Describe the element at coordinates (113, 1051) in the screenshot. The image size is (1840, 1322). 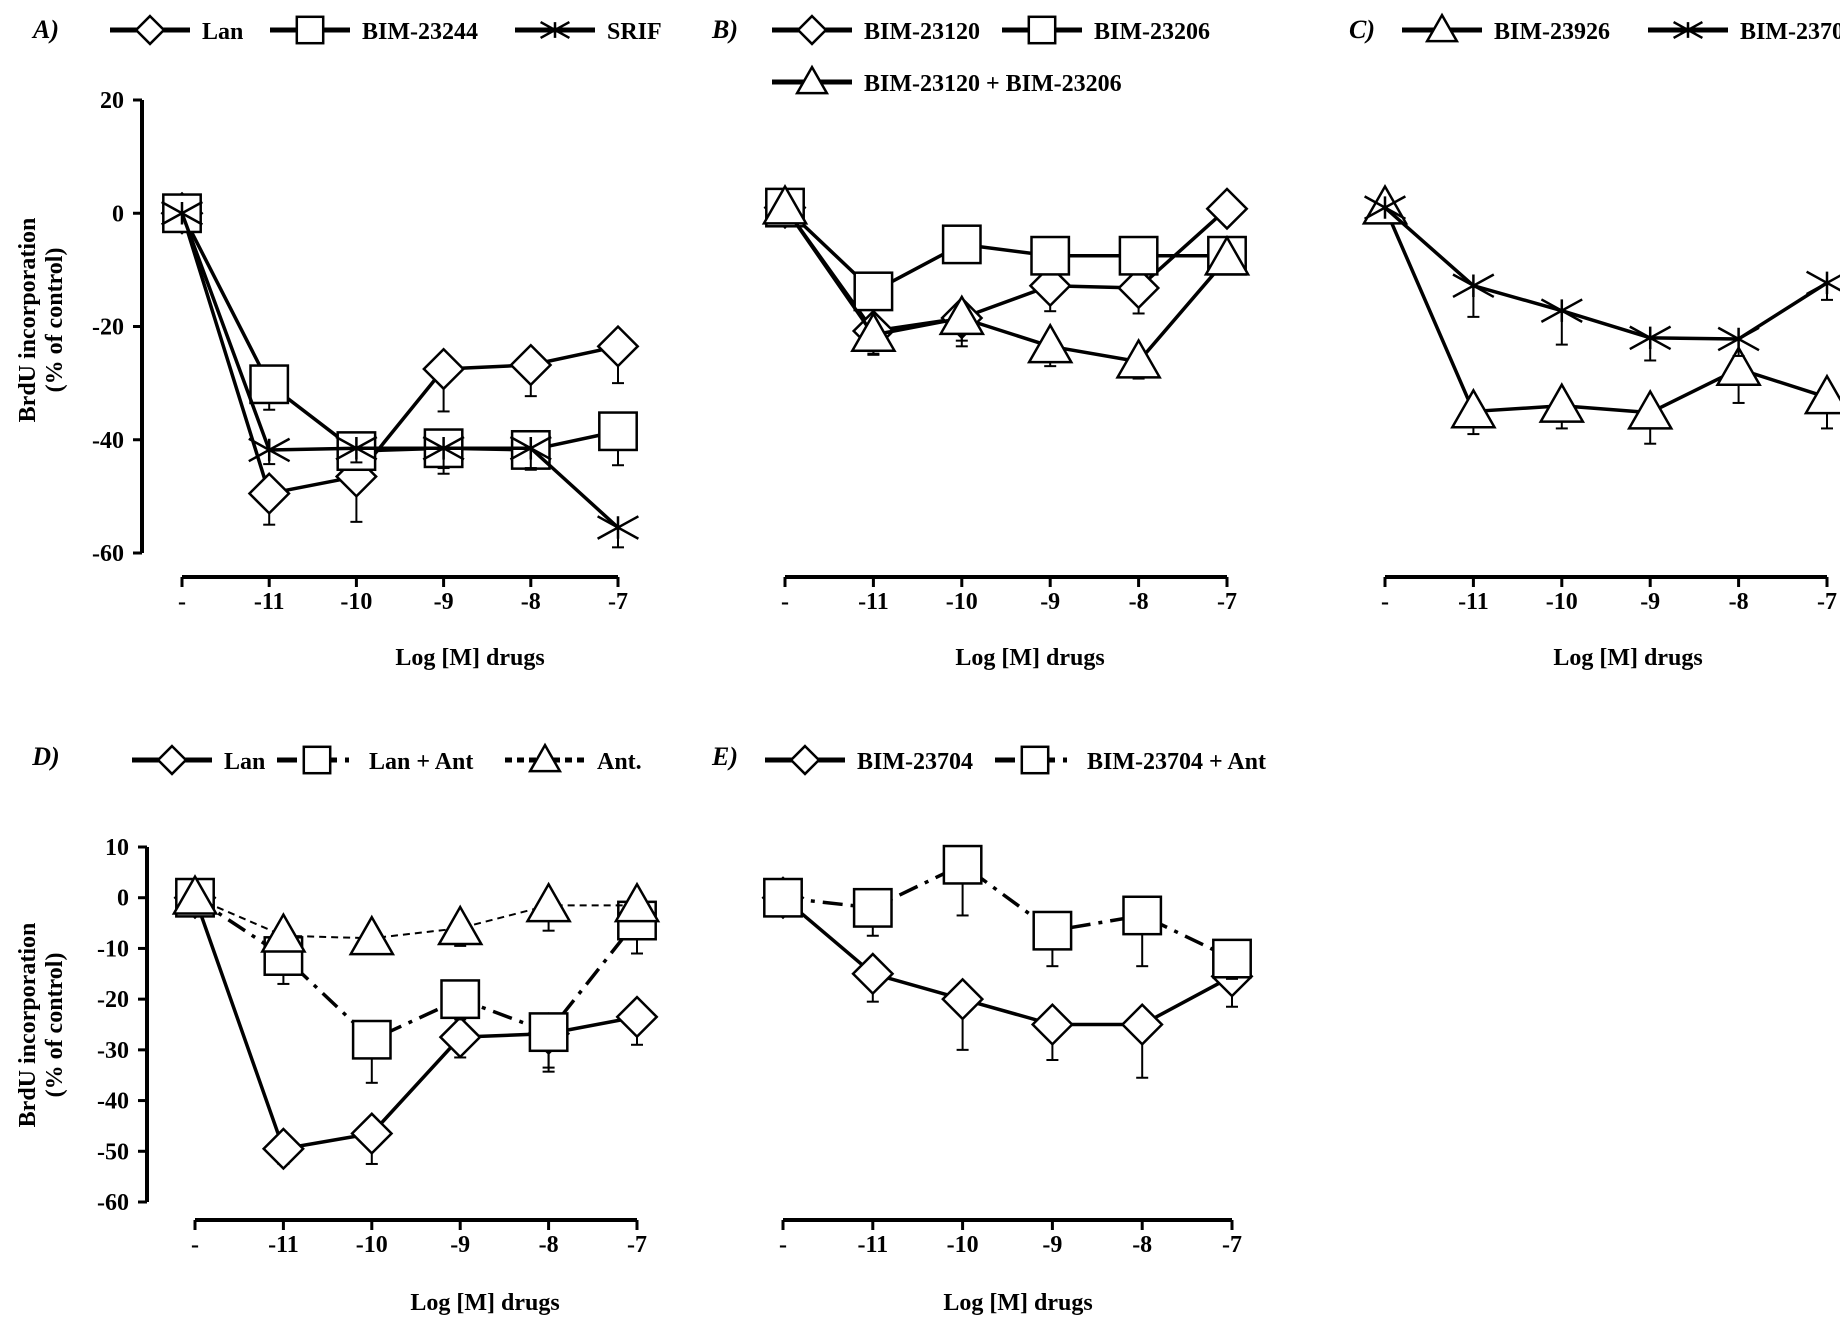
I see `y-tick-label: -30` at that location.